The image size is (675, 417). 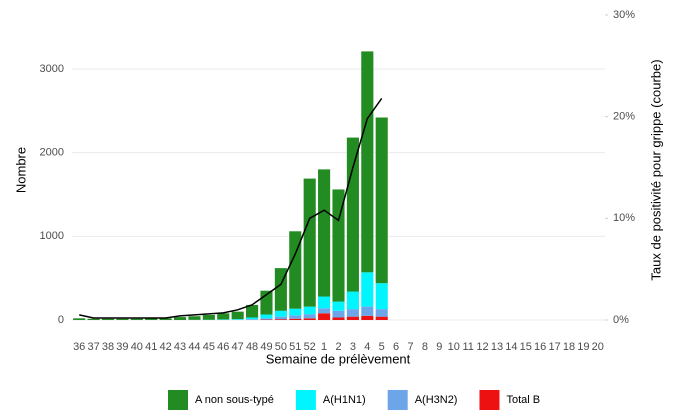 I want to click on x-tick-label: 13, so click(x=497, y=347).